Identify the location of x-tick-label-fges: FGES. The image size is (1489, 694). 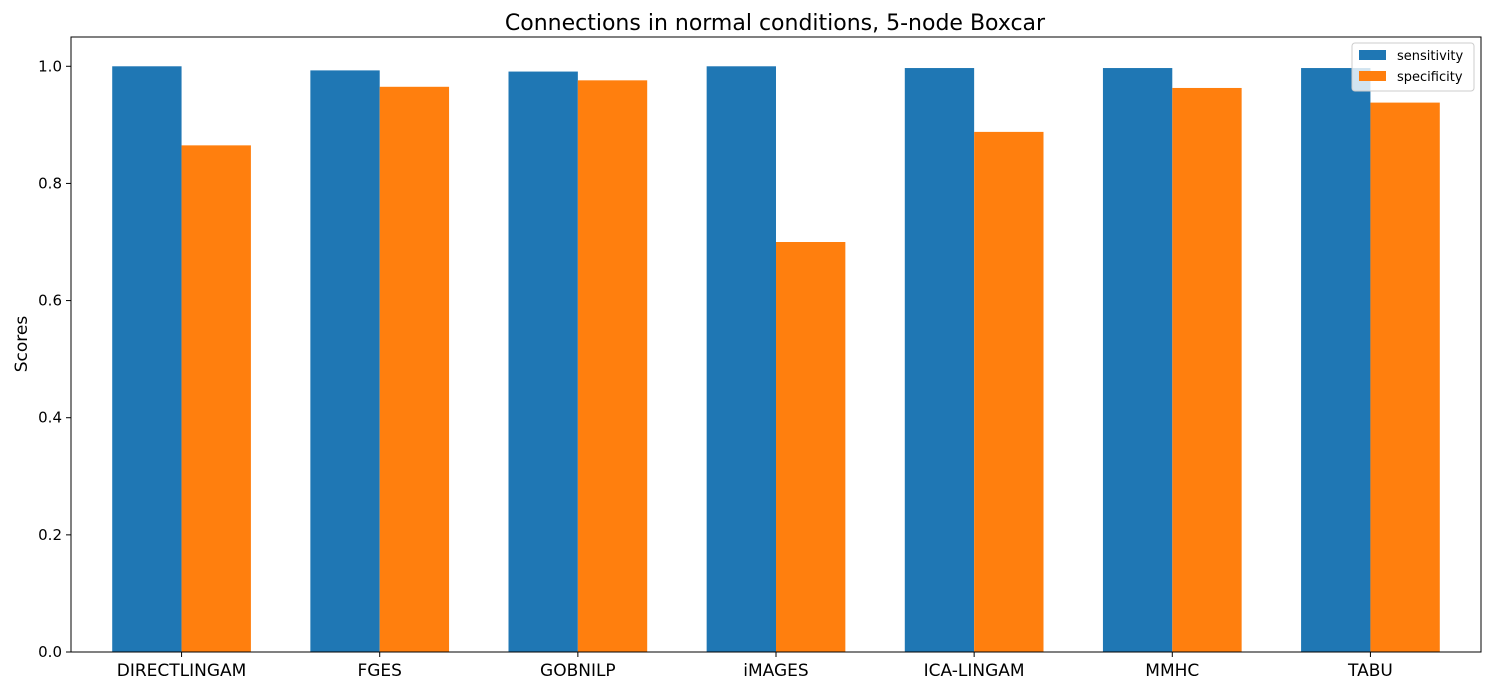
(379, 671).